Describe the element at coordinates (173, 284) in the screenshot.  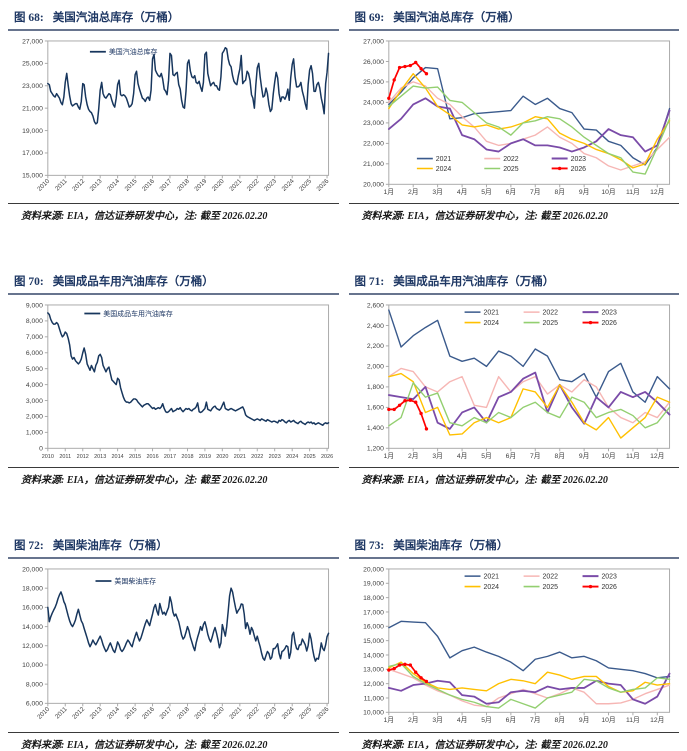
I see `figure-70-header: 图 70: 美国成品车用汽油库存（万桶）` at that location.